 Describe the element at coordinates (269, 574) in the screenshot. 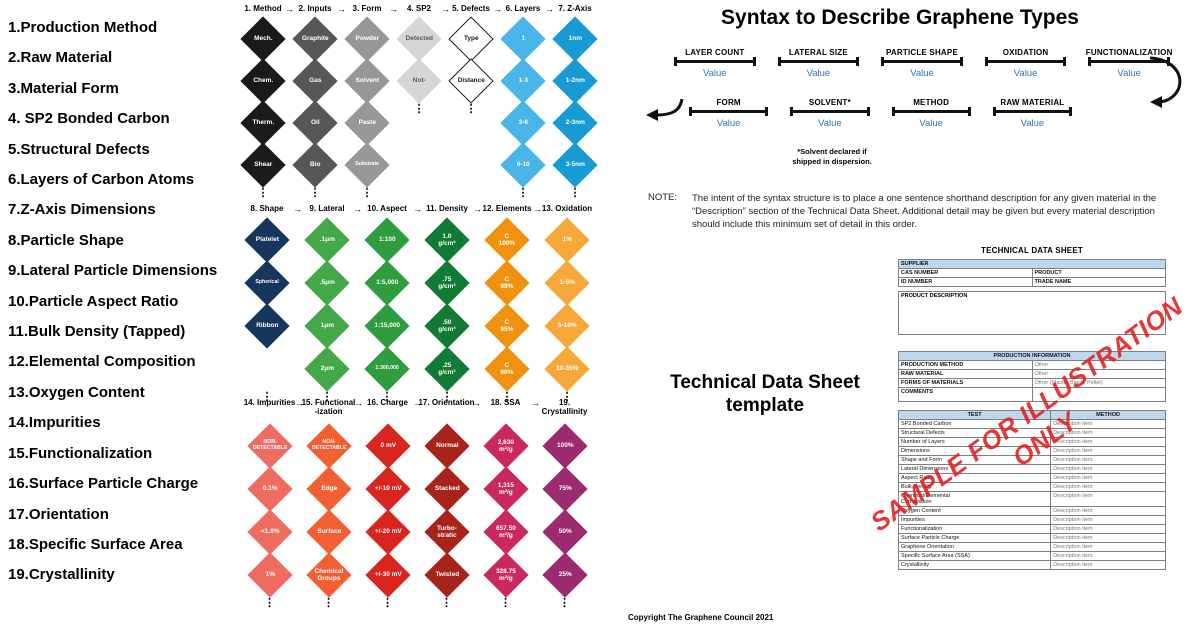

I see `diamond-tile: 1%` at that location.